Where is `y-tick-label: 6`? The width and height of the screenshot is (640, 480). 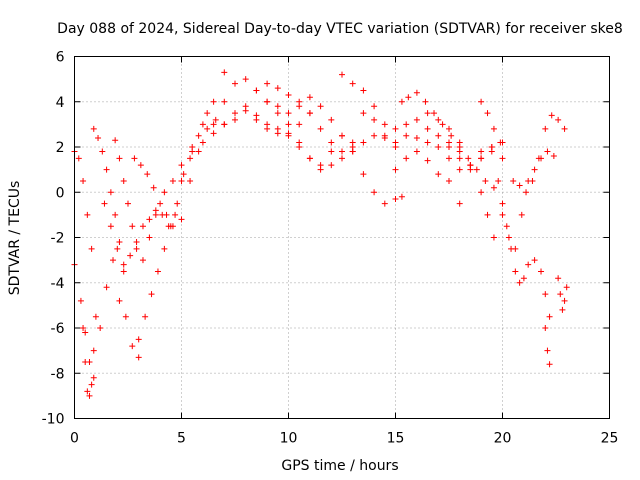 y-tick-label: 6 is located at coordinates (60, 58).